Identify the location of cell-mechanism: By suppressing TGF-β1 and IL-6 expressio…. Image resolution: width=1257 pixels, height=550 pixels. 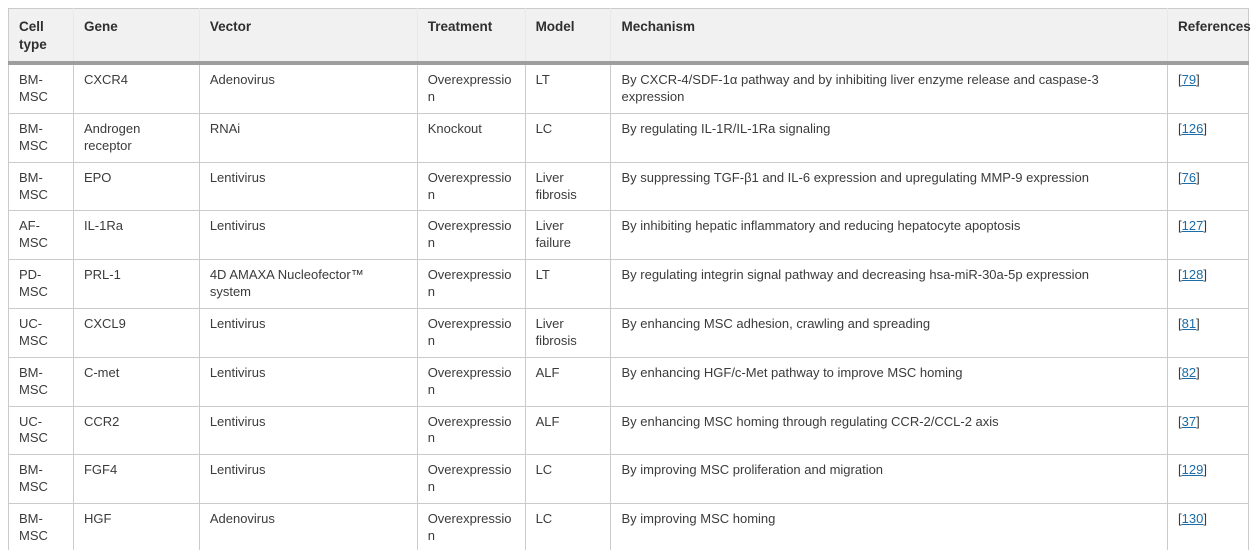
(889, 186).